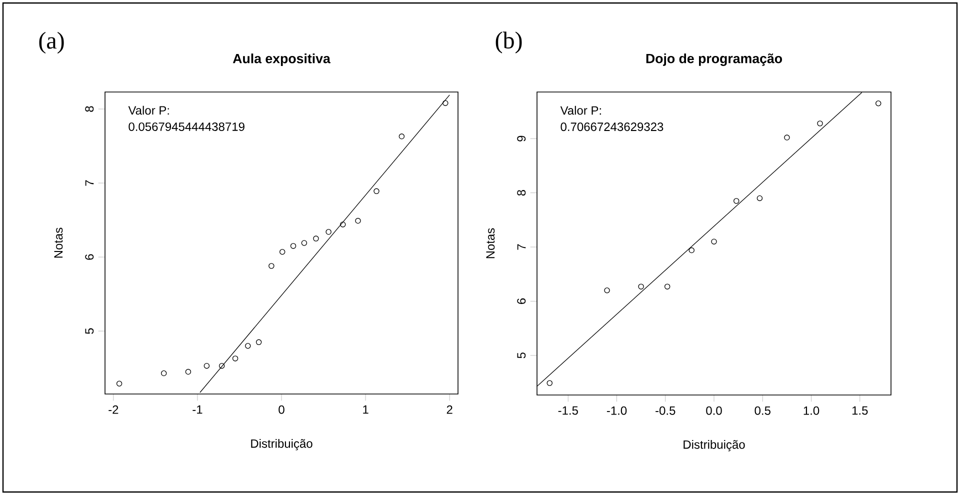 This screenshot has height=495, width=960. Describe the element at coordinates (281, 60) in the screenshot. I see `chart-title: Aula expositiva` at that location.